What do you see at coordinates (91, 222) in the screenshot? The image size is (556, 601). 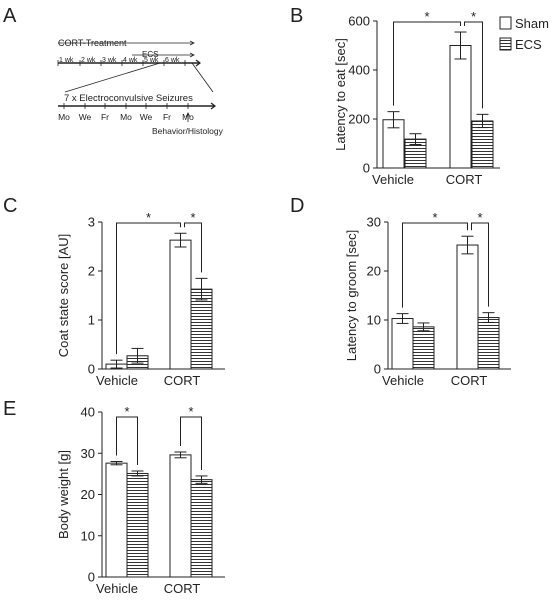 I see `y-tick-label: 3` at bounding box center [91, 222].